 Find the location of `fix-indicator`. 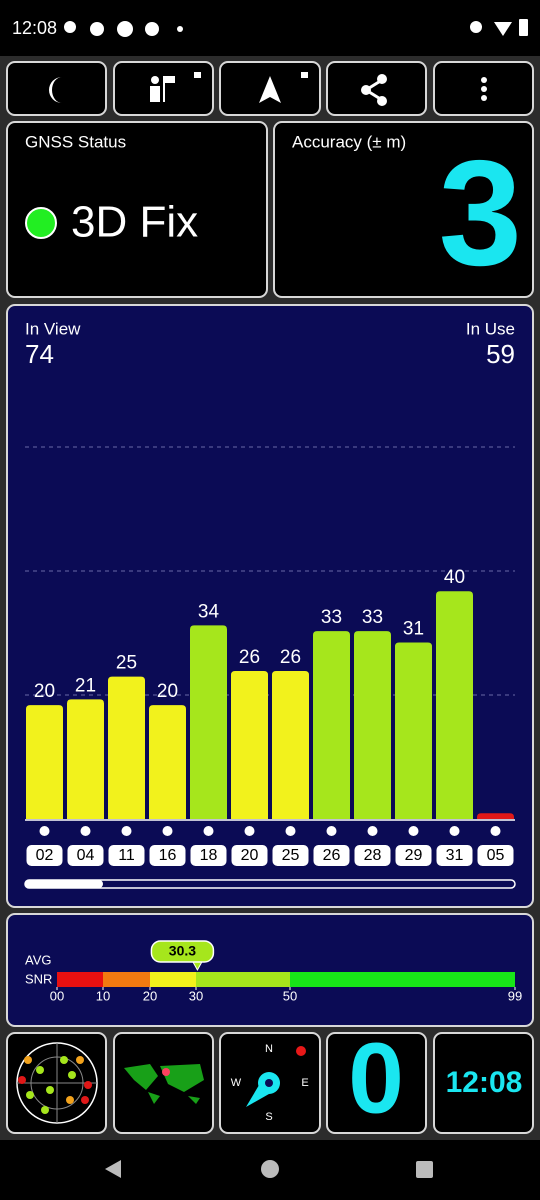

fix-indicator is located at coordinates (41, 223).